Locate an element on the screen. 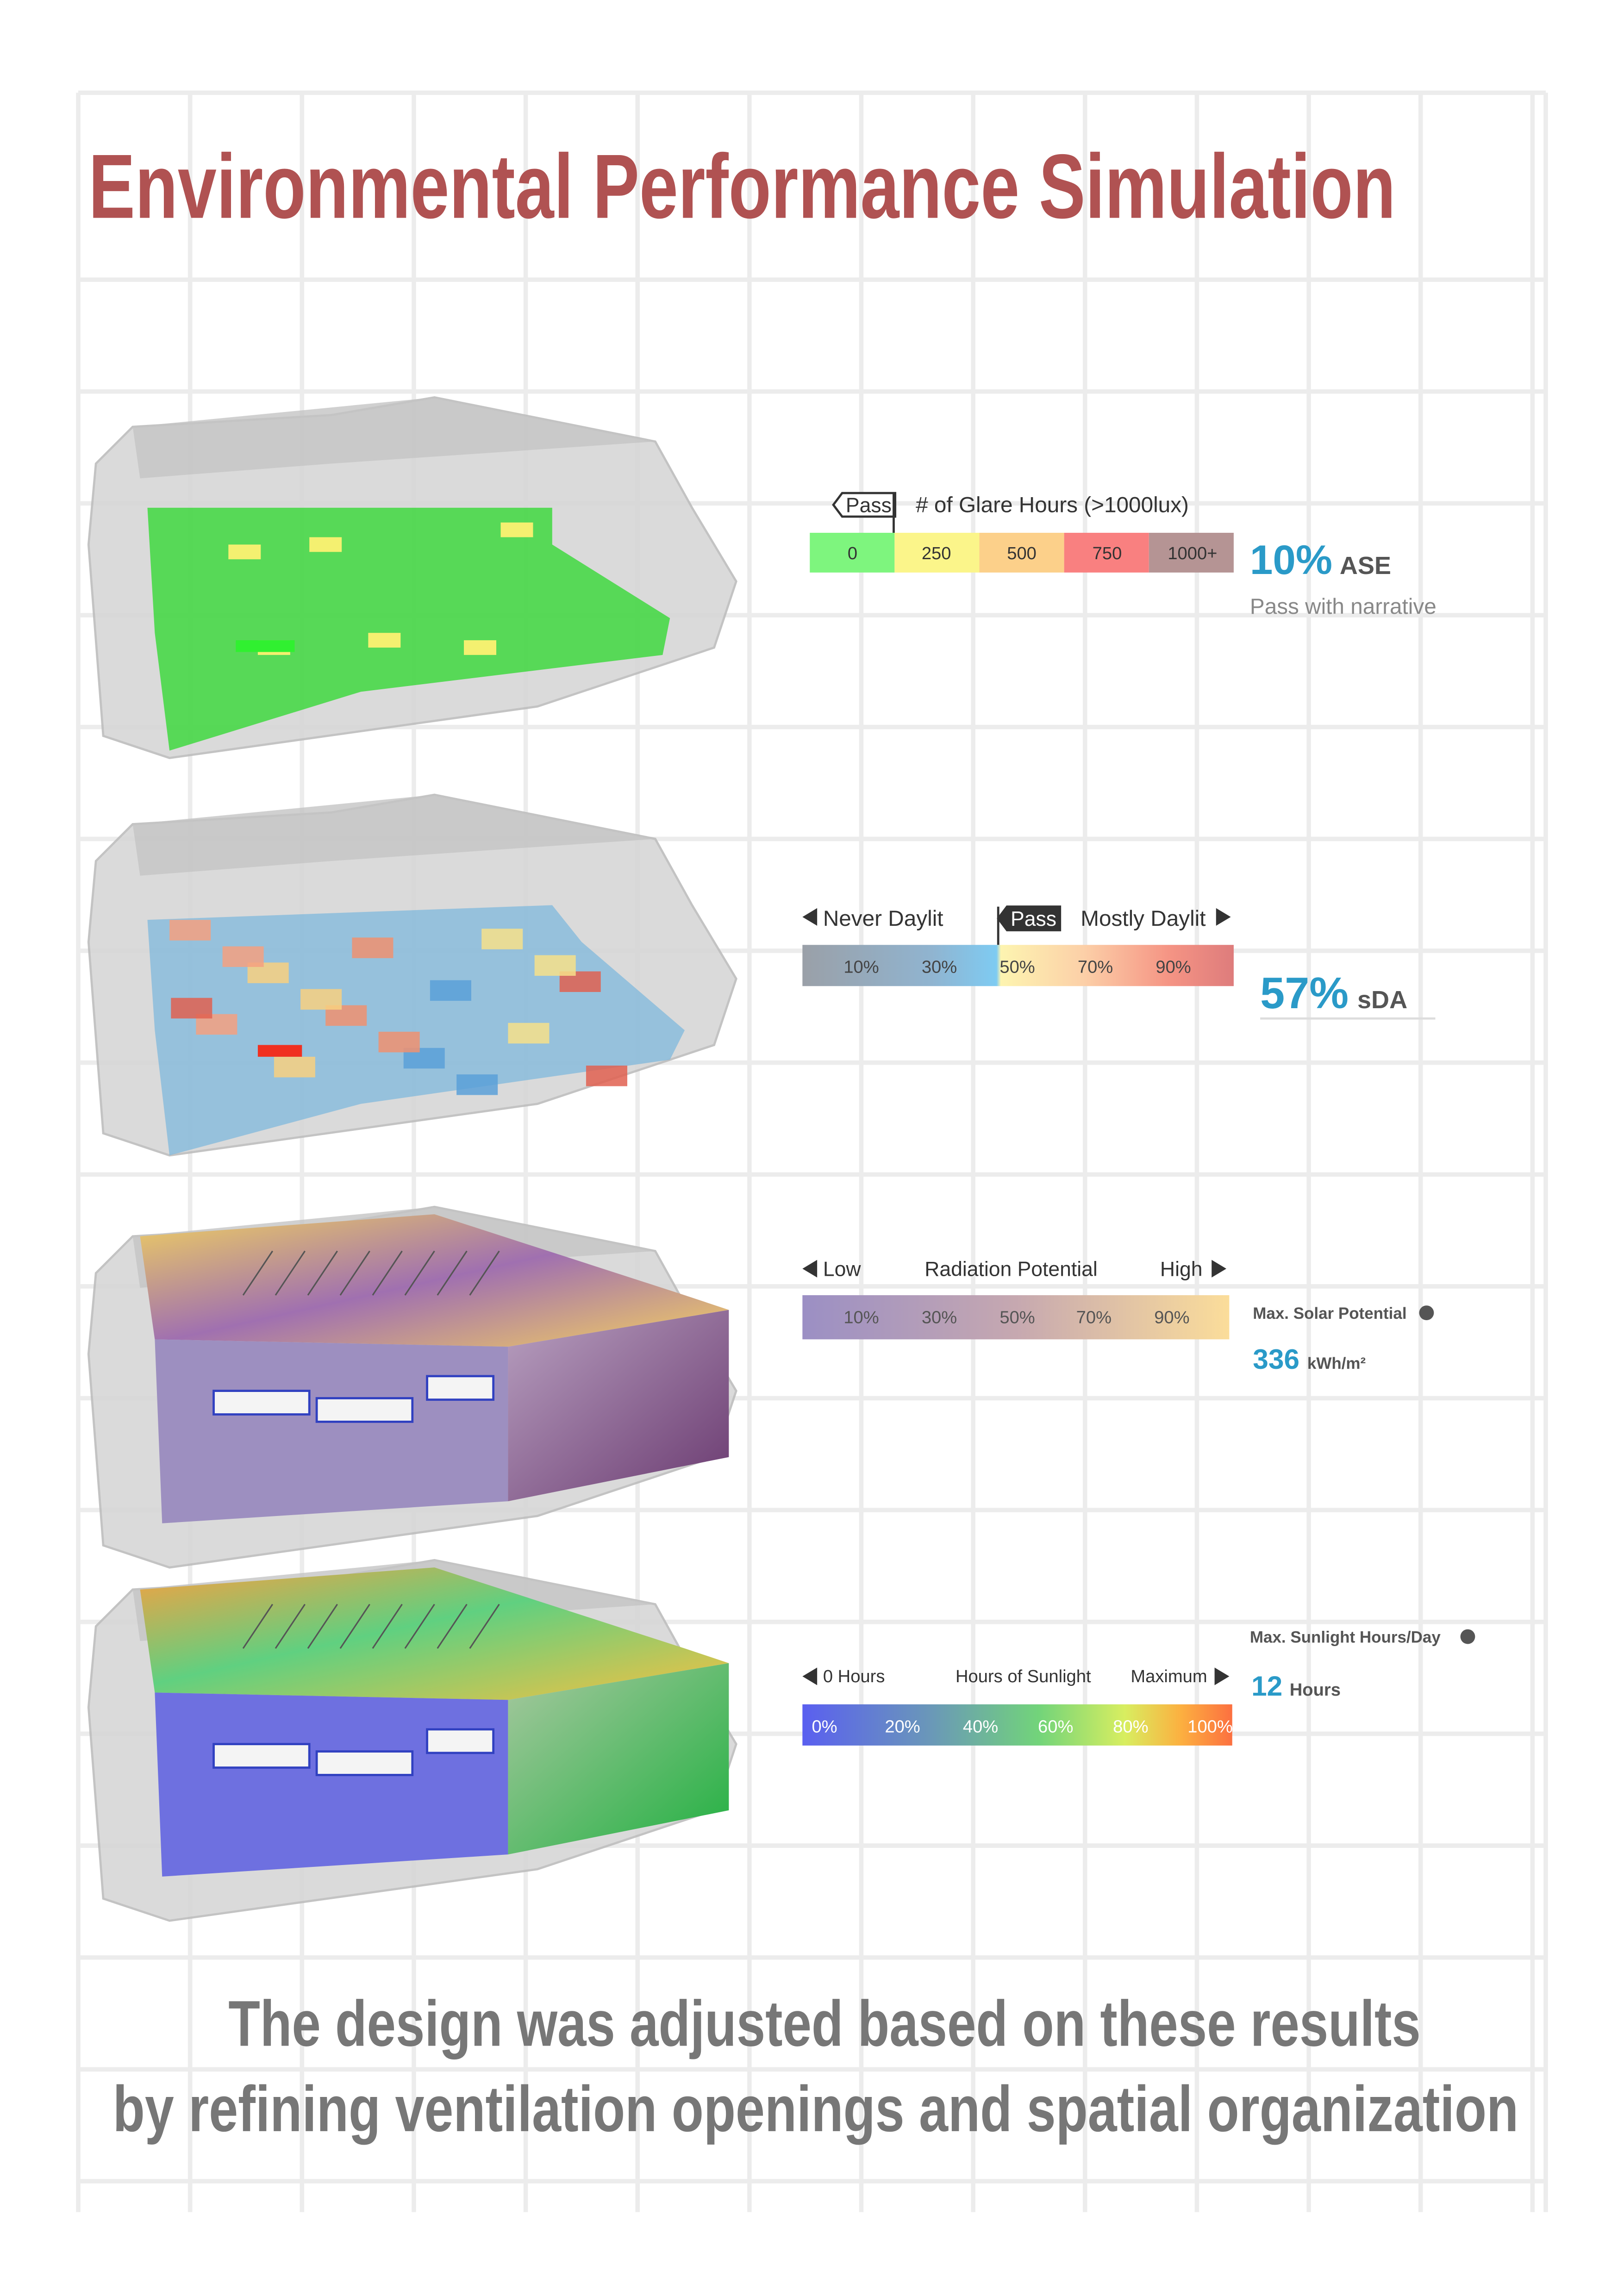 The height and width of the screenshot is (2296, 1624). legend-cell-label: 100% is located at coordinates (1210, 1726).